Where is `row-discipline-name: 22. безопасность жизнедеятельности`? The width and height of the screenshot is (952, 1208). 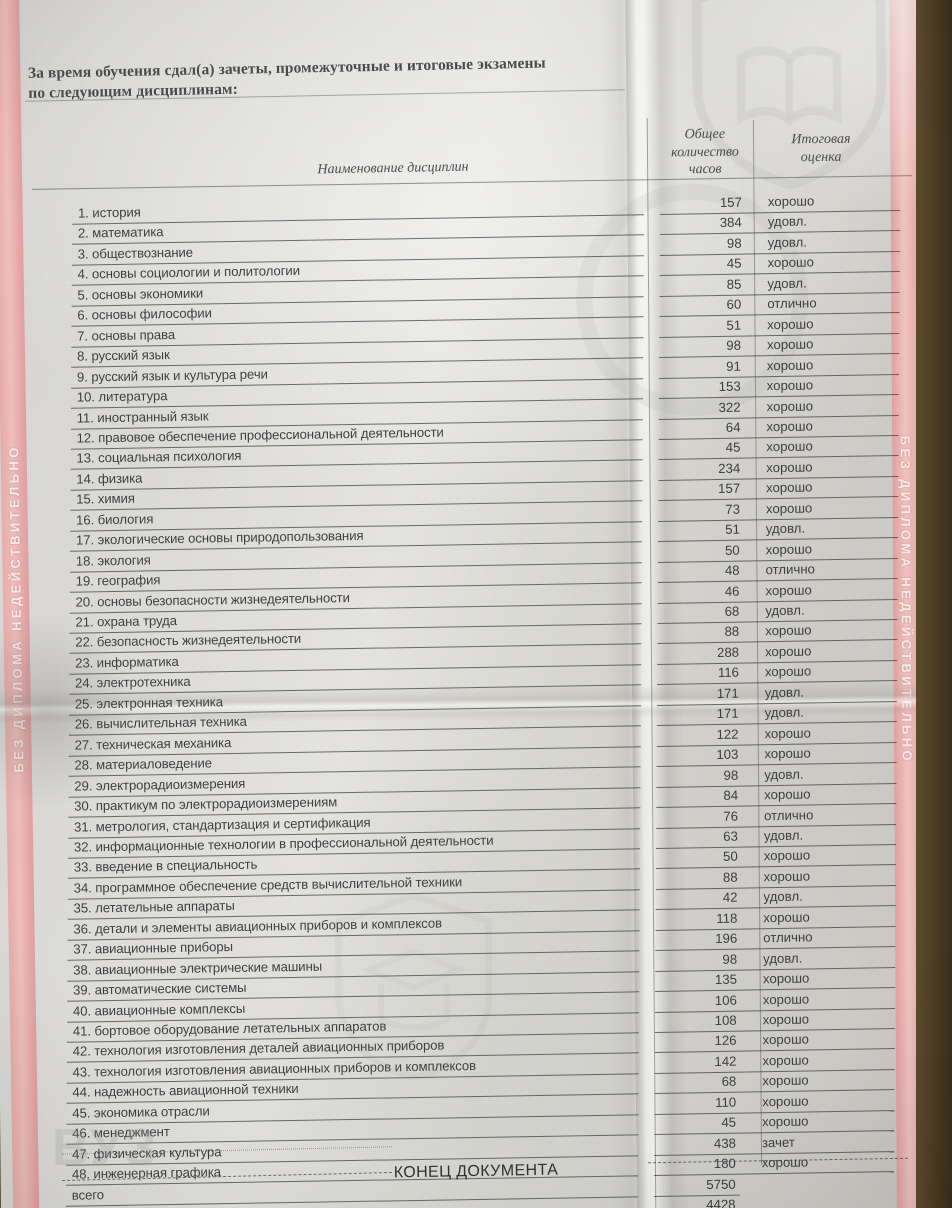 row-discipline-name: 22. безопасность жизнедеятельности is located at coordinates (188, 641).